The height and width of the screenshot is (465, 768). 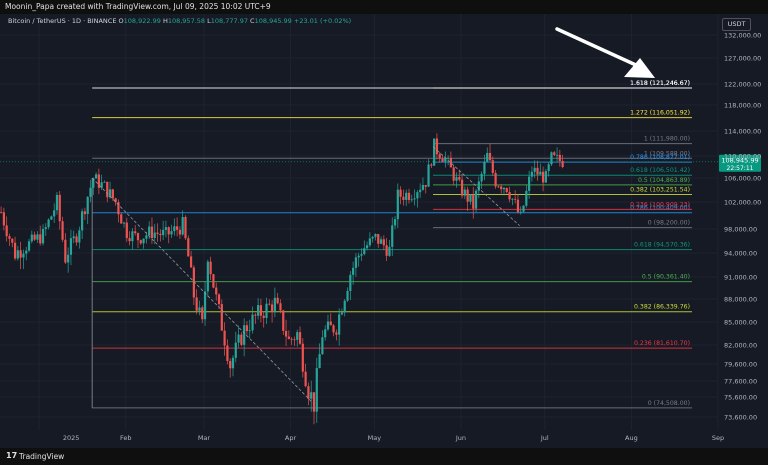 What do you see at coordinates (186, 21) in the screenshot?
I see `high-value: 108,957.58` at bounding box center [186, 21].